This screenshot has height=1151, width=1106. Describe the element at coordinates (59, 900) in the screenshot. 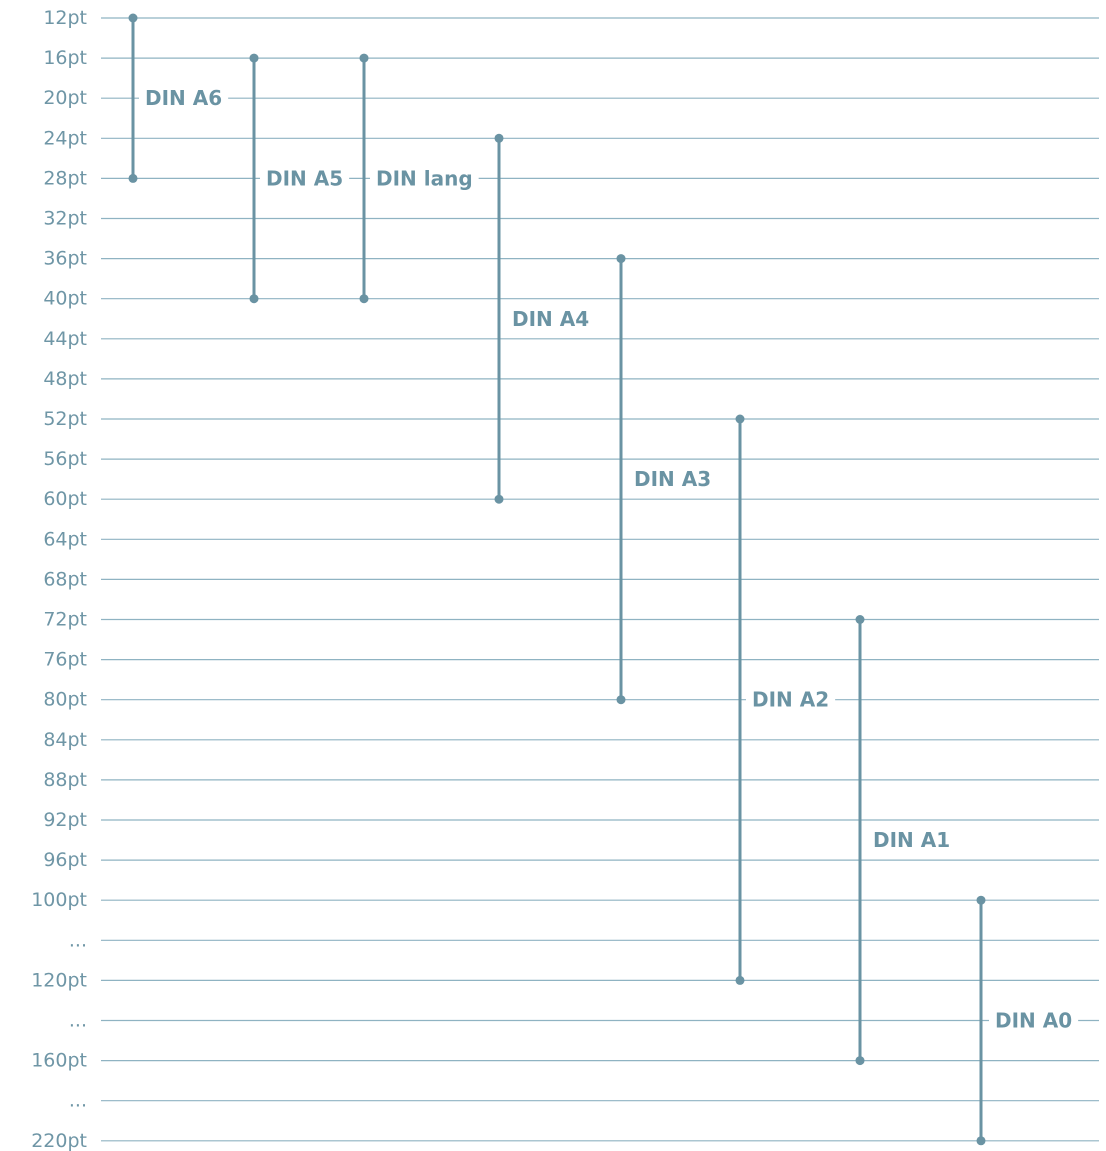

I see `y-tick-label: 100pt` at that location.